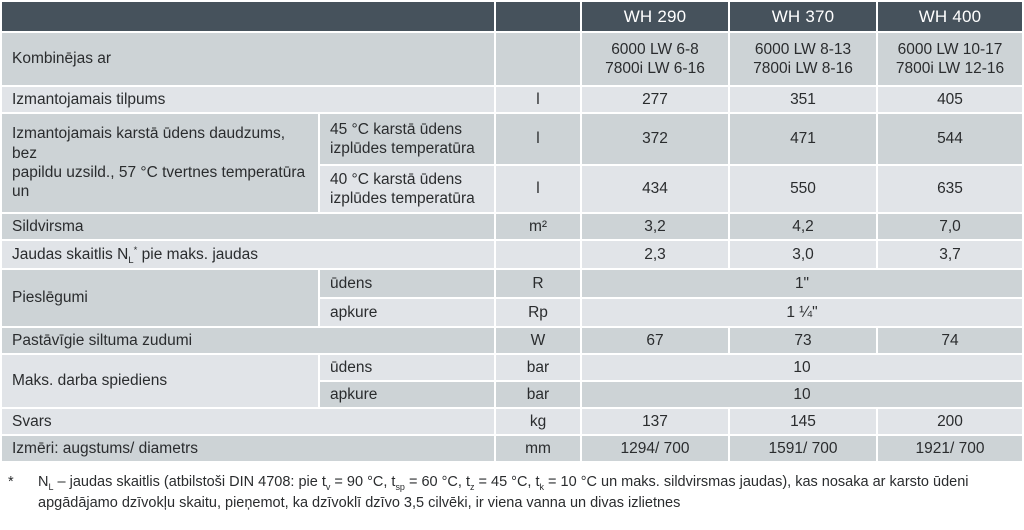  Describe the element at coordinates (802, 312) in the screenshot. I see `value-cell-merged: 1 ¼"` at that location.